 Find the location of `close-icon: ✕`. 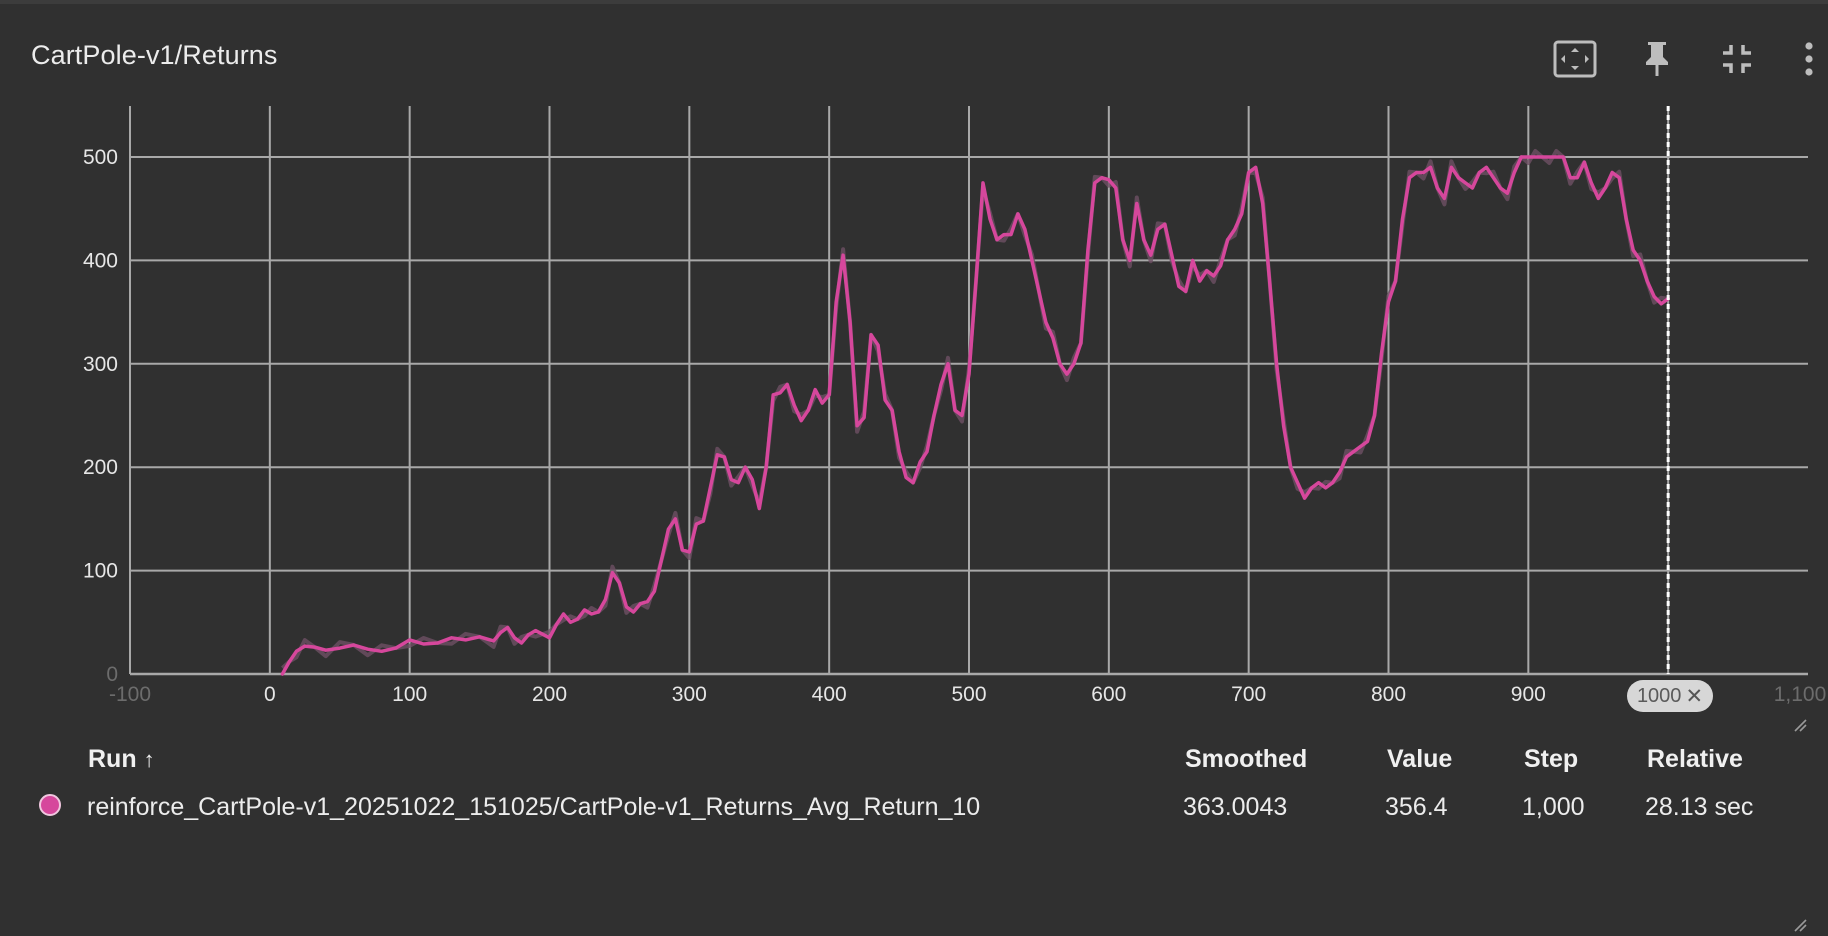

close-icon: ✕ is located at coordinates (1694, 696).